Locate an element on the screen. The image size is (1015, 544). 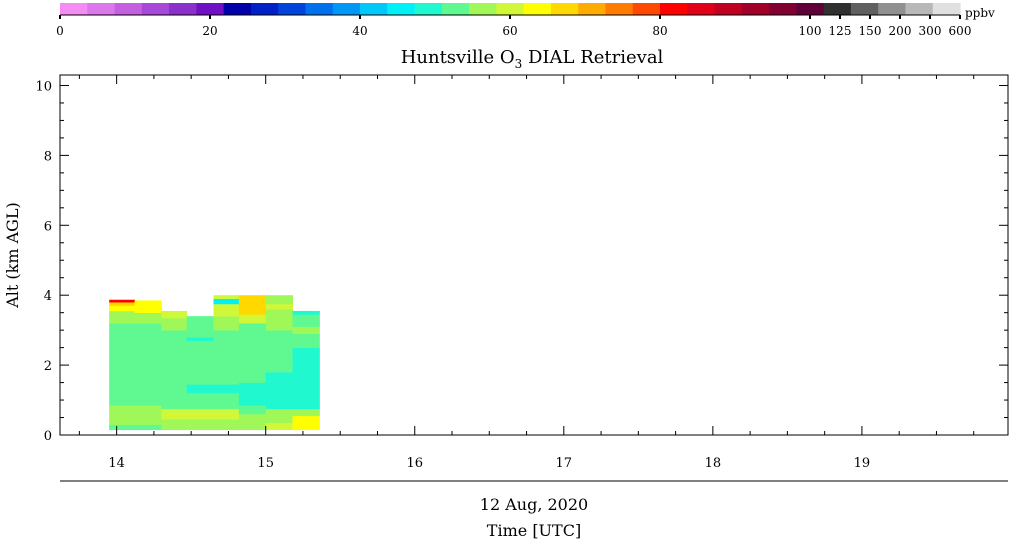
x-axis-date-label: 12 Aug, 2020 is located at coordinates (534, 504).